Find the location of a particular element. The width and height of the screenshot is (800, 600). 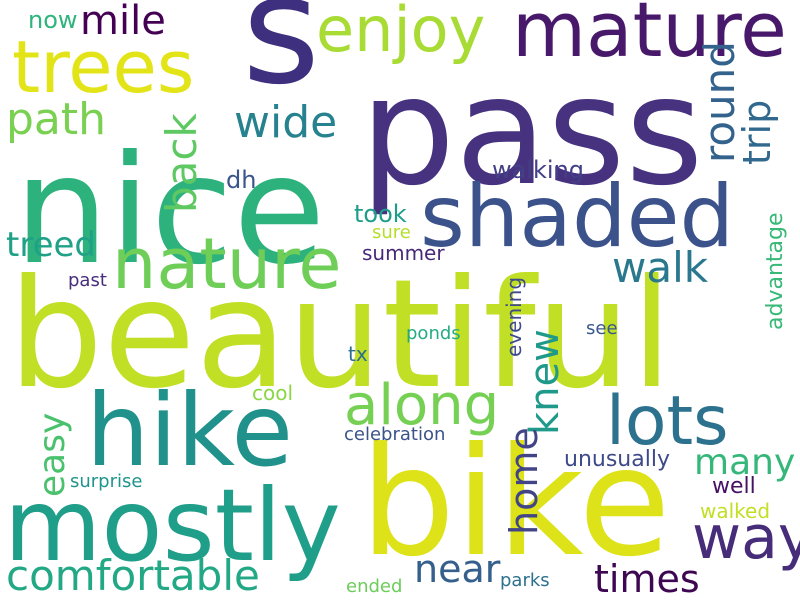

word-hike: hike is located at coordinates (189, 430).